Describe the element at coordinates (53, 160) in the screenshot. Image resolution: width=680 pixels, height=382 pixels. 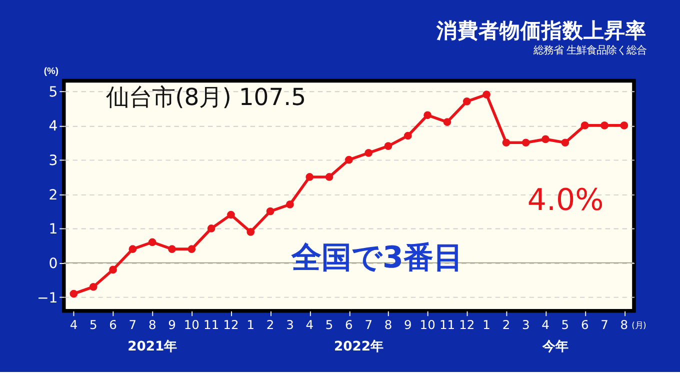
I see `y-tick-label: 3` at that location.